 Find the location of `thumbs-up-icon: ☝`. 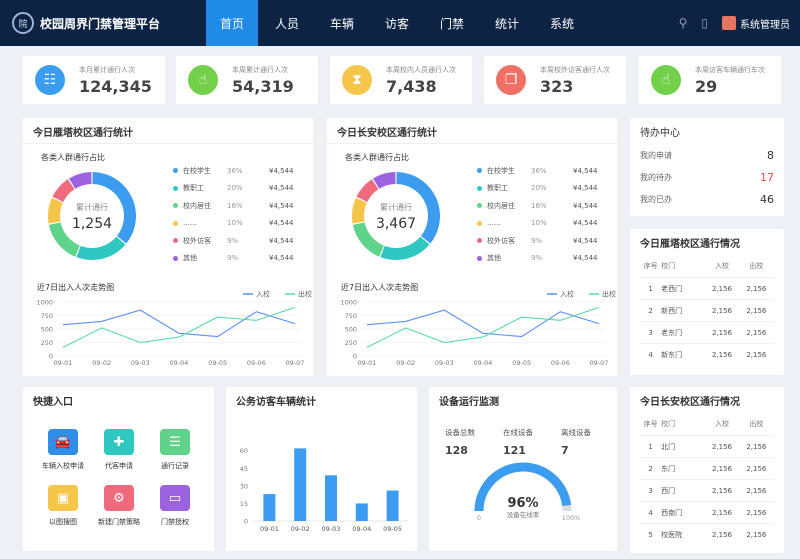

thumbs-up-icon: ☝ is located at coordinates (666, 80).